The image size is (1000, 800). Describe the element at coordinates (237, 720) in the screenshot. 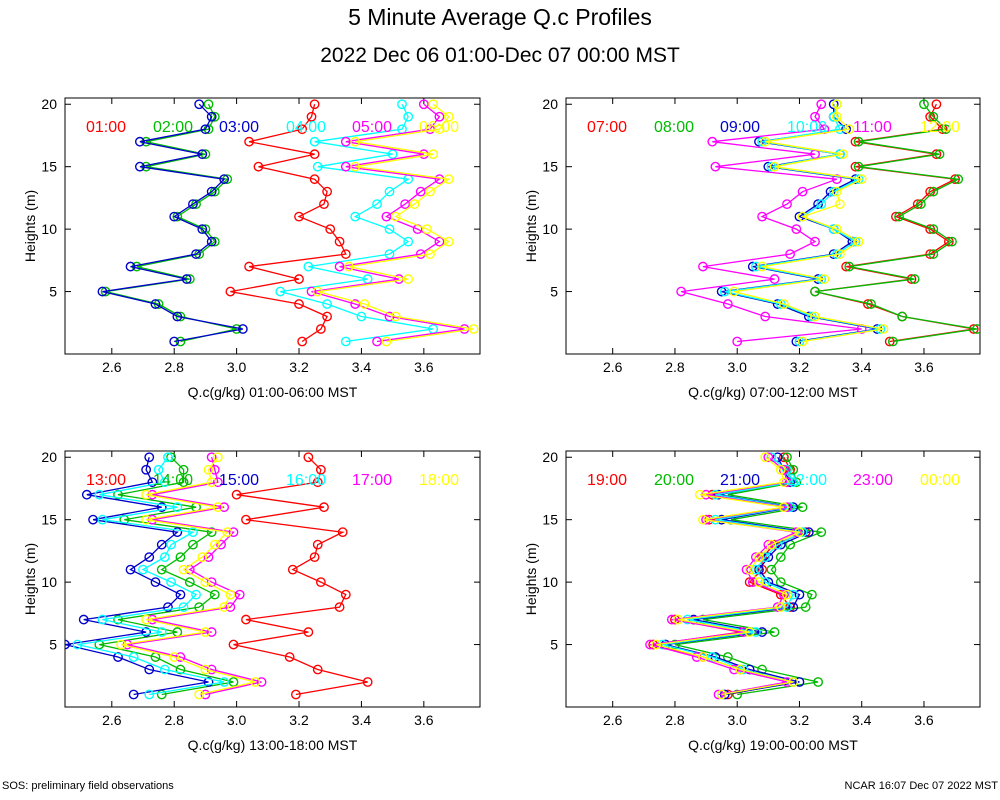

I see `x-tick-label: 3.0` at that location.